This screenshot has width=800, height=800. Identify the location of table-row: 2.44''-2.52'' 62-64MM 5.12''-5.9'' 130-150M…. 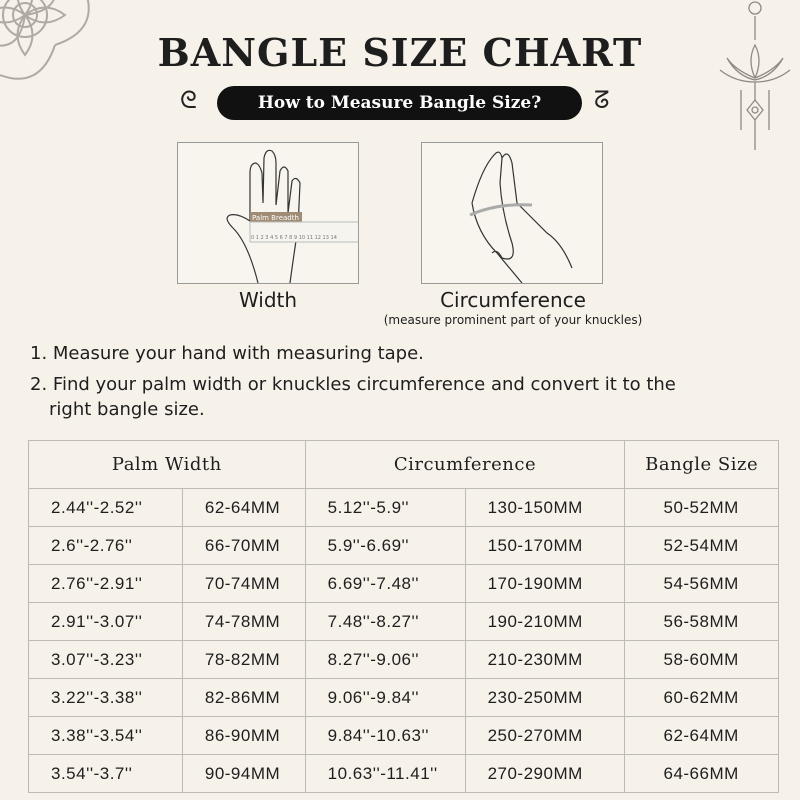
(403, 507).